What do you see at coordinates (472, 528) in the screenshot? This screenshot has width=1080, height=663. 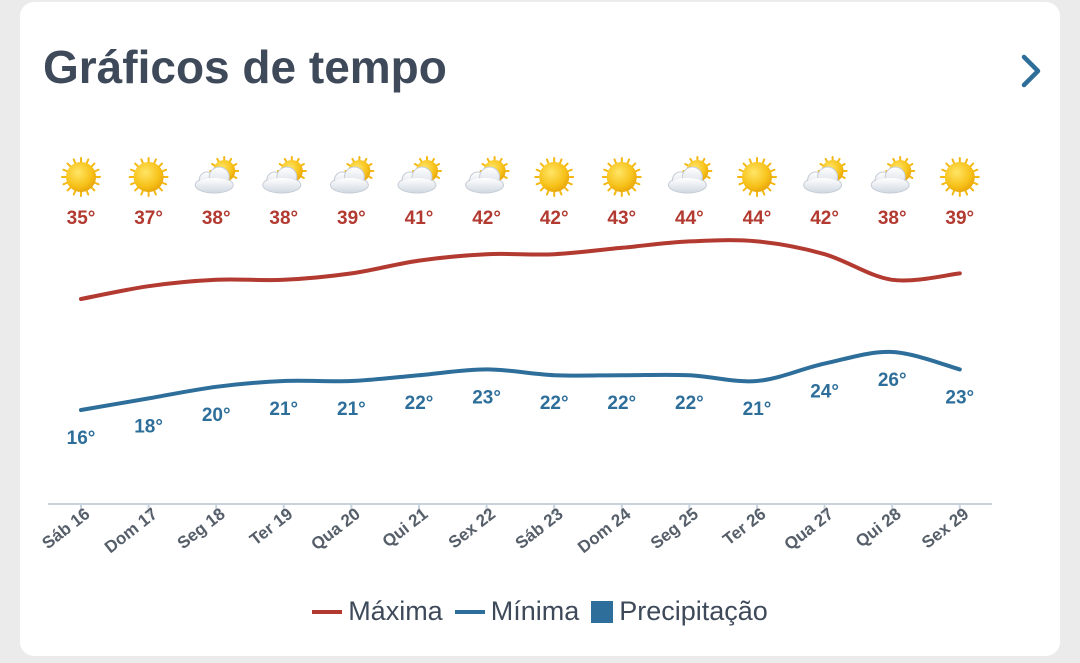 I see `x-tick-label: Sex 22` at bounding box center [472, 528].